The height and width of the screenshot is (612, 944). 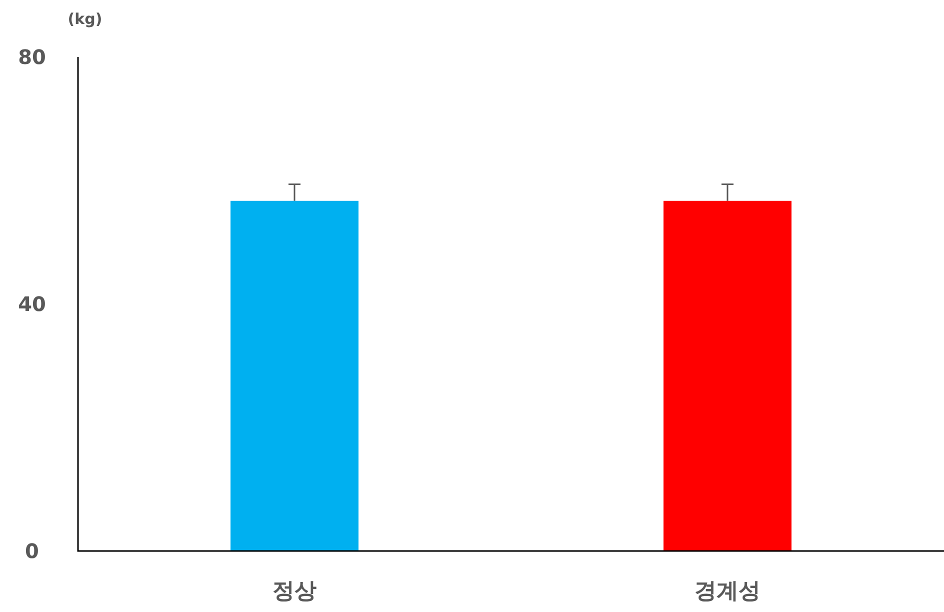 I want to click on x-tick-label: 경계성, so click(x=727, y=591).